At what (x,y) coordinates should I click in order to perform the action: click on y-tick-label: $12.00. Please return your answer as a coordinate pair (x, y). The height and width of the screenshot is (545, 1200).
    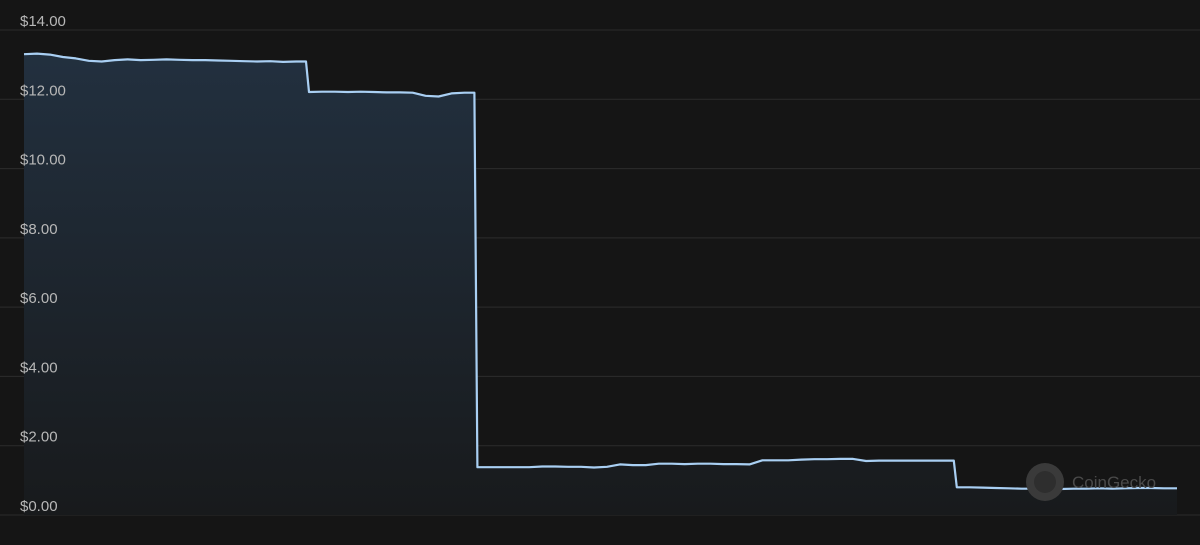
    Looking at the image, I should click on (43, 90).